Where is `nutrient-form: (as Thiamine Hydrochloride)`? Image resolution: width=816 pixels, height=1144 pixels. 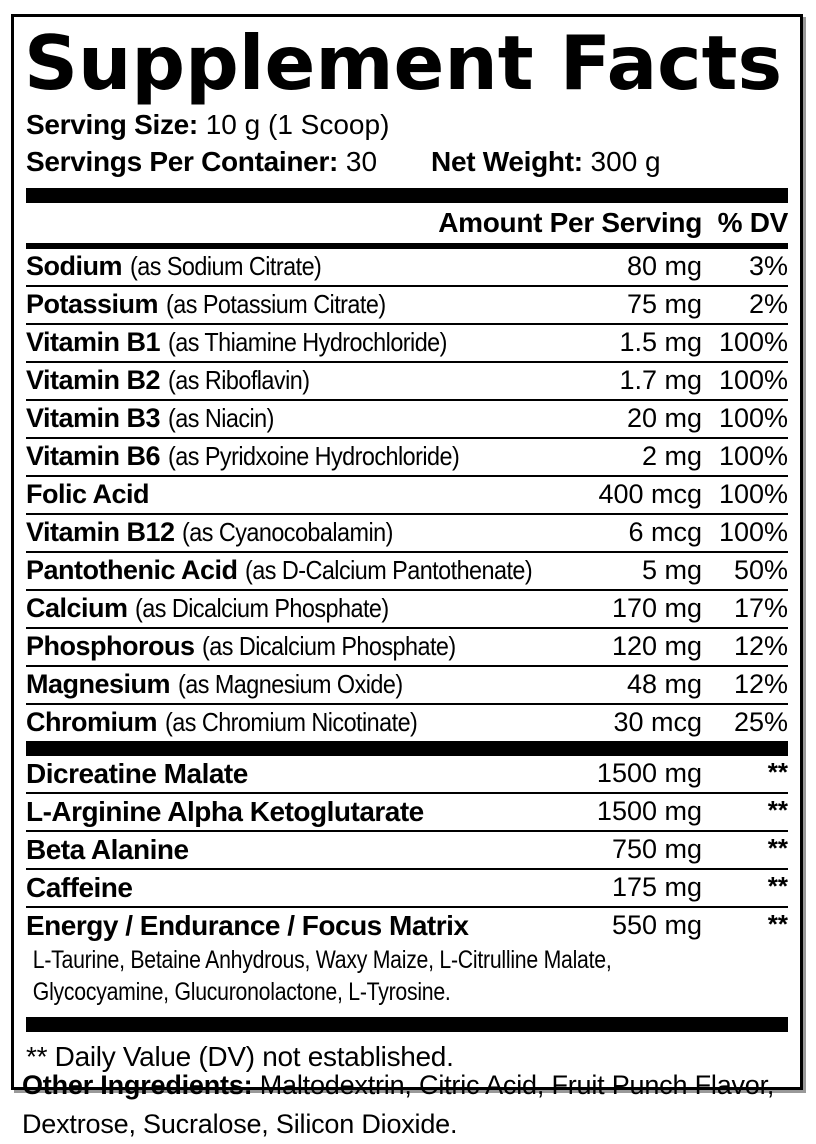 nutrient-form: (as Thiamine Hydrochloride) is located at coordinates (307, 342).